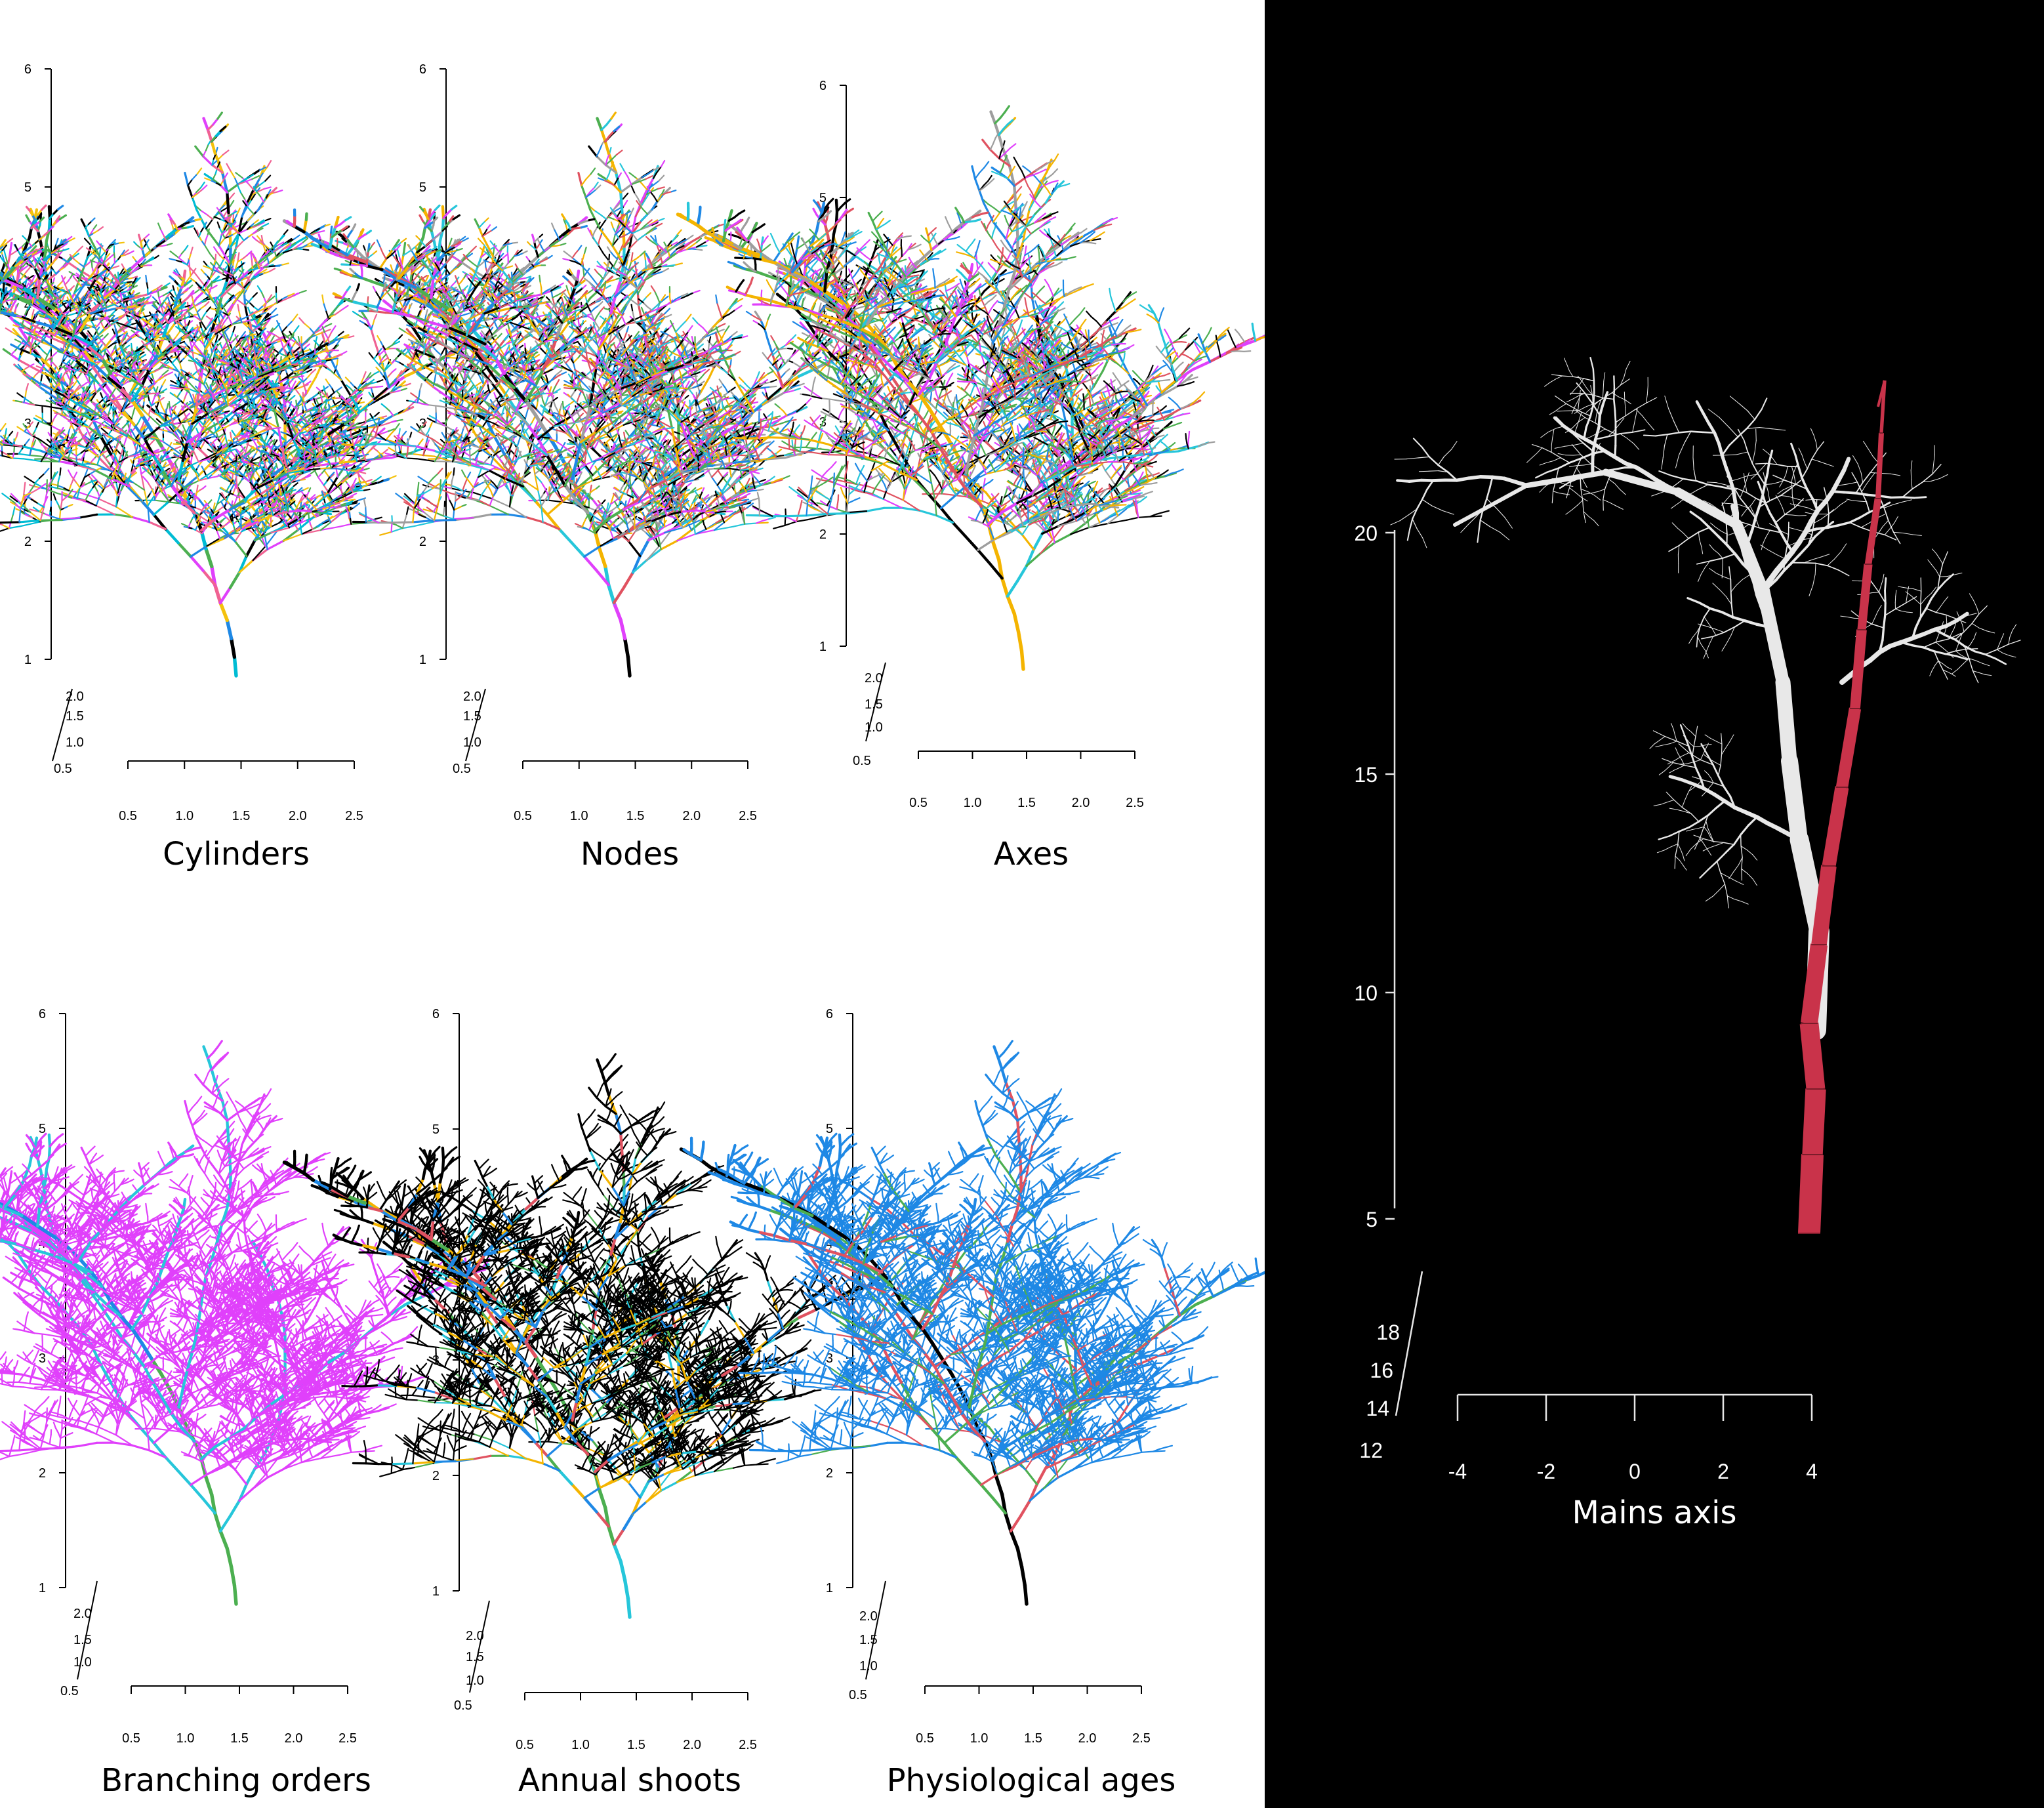 The height and width of the screenshot is (1808, 2044). What do you see at coordinates (128, 816) in the screenshot?
I see `x-tick-label: 0.5` at bounding box center [128, 816].